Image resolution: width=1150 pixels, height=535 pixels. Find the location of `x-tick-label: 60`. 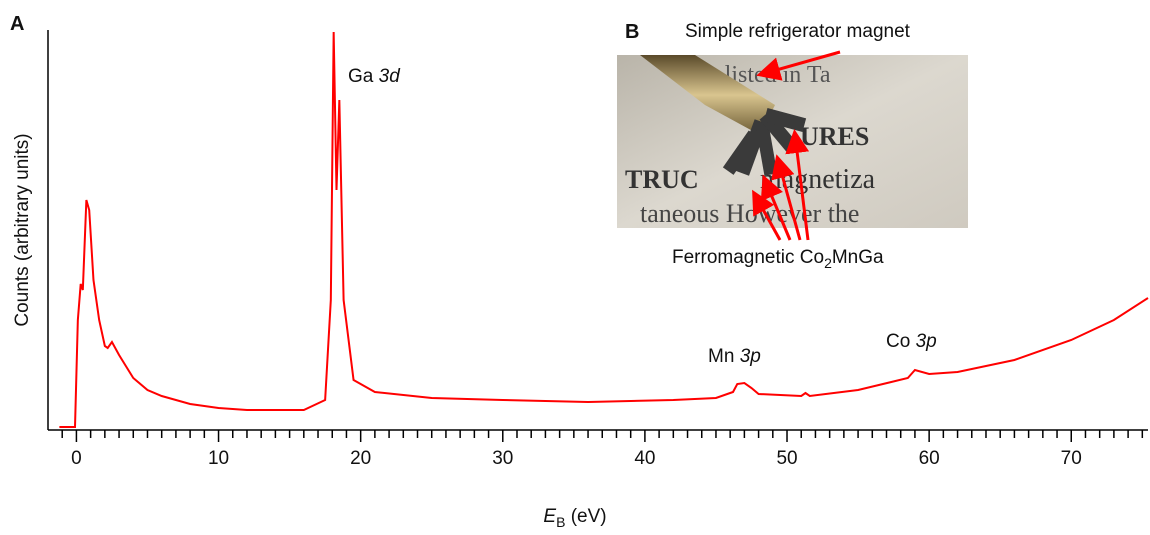

x-tick-label: 60 is located at coordinates (929, 458).